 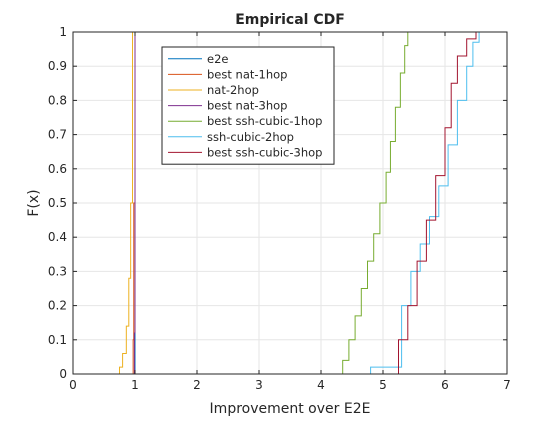 What do you see at coordinates (259, 385) in the screenshot?
I see `x-tick-label: 3` at bounding box center [259, 385].